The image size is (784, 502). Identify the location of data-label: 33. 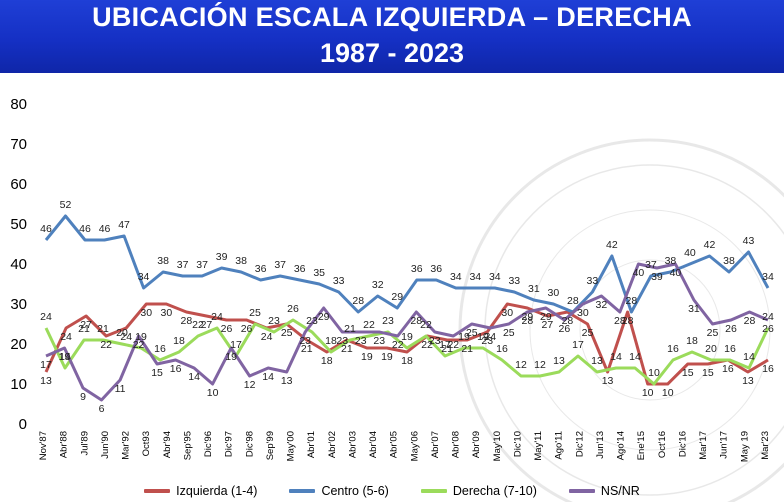
(339, 281).